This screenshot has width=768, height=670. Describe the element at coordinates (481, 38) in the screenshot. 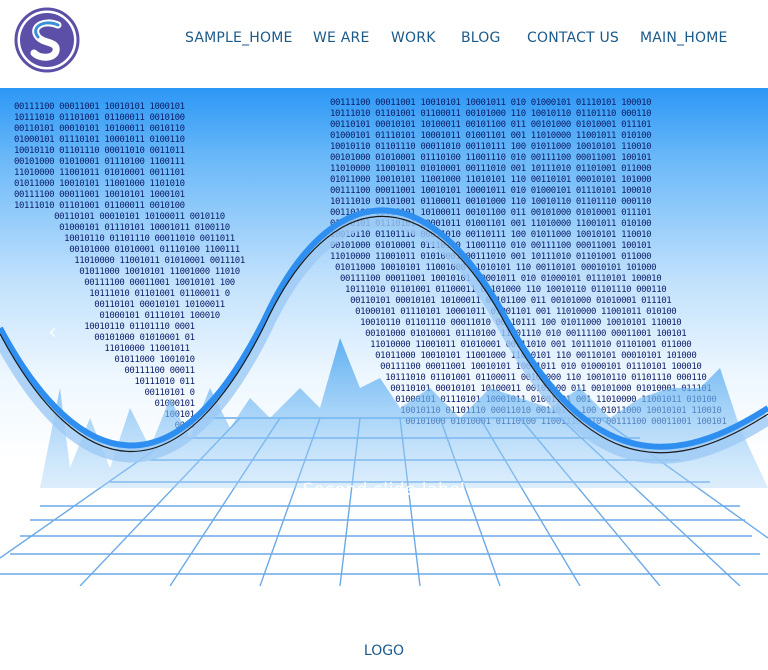

I see `nav-link-blog: BLOG` at that location.